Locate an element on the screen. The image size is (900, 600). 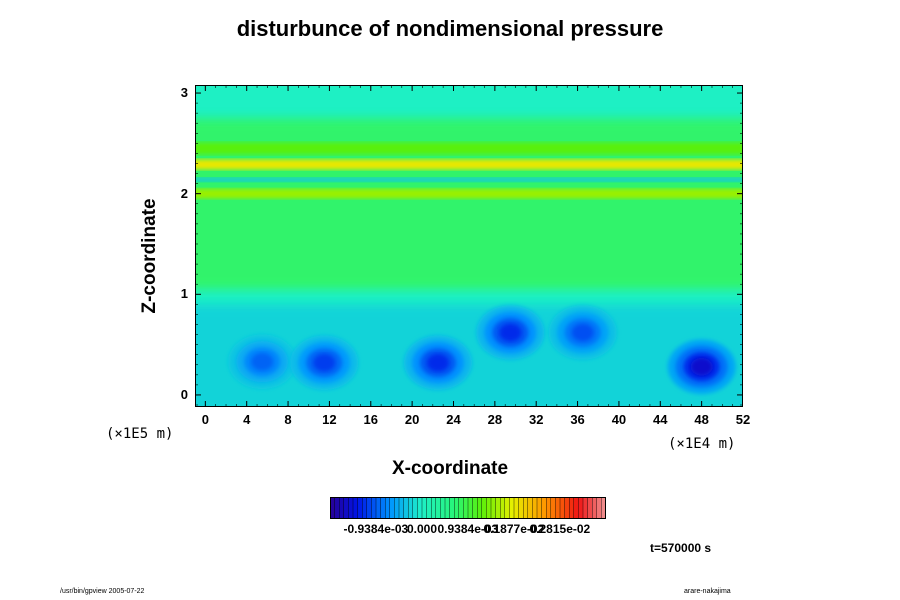
x-tick-label: 28 is located at coordinates (495, 419).